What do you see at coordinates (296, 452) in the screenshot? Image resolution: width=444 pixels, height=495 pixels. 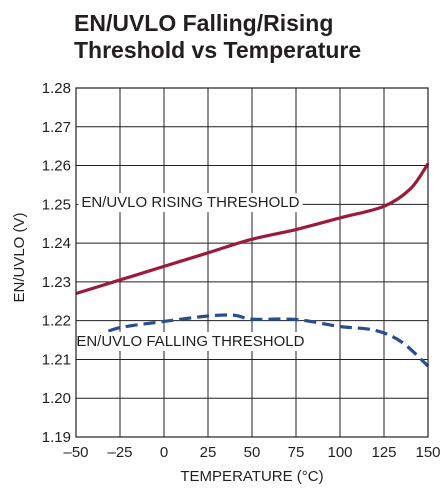 I see `x-tick-label: 75` at bounding box center [296, 452].